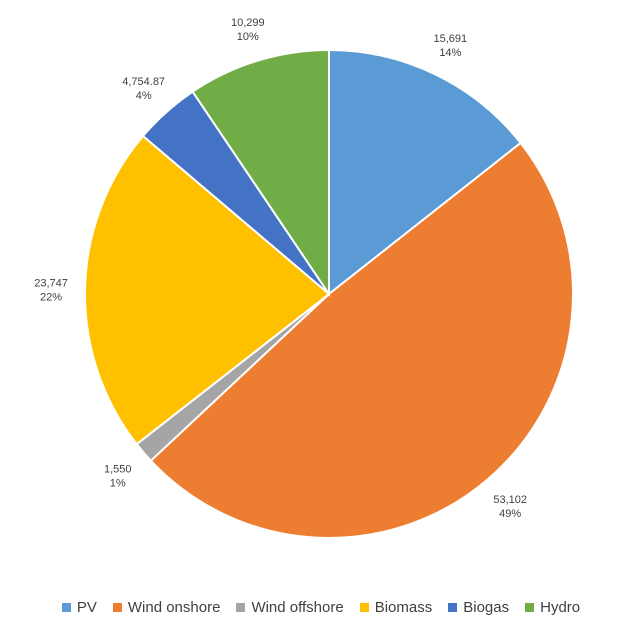  I want to click on legend-item-biomass: Biomass, so click(396, 607).